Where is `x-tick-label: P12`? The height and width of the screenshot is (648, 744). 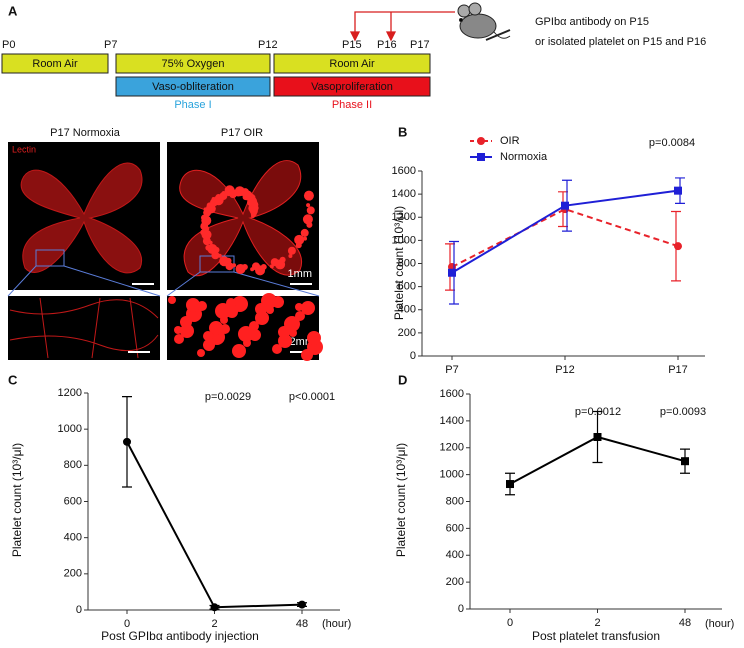 x-tick-label: P12 is located at coordinates (565, 370).